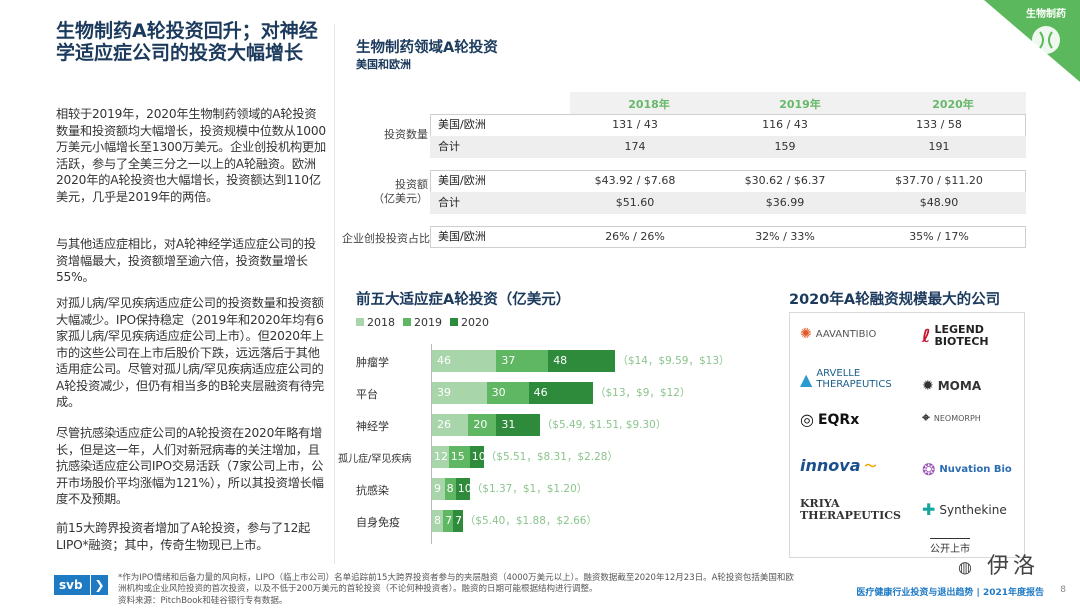  Describe the element at coordinates (785, 202) in the screenshot. I see `cell-2019: $36.99` at that location.